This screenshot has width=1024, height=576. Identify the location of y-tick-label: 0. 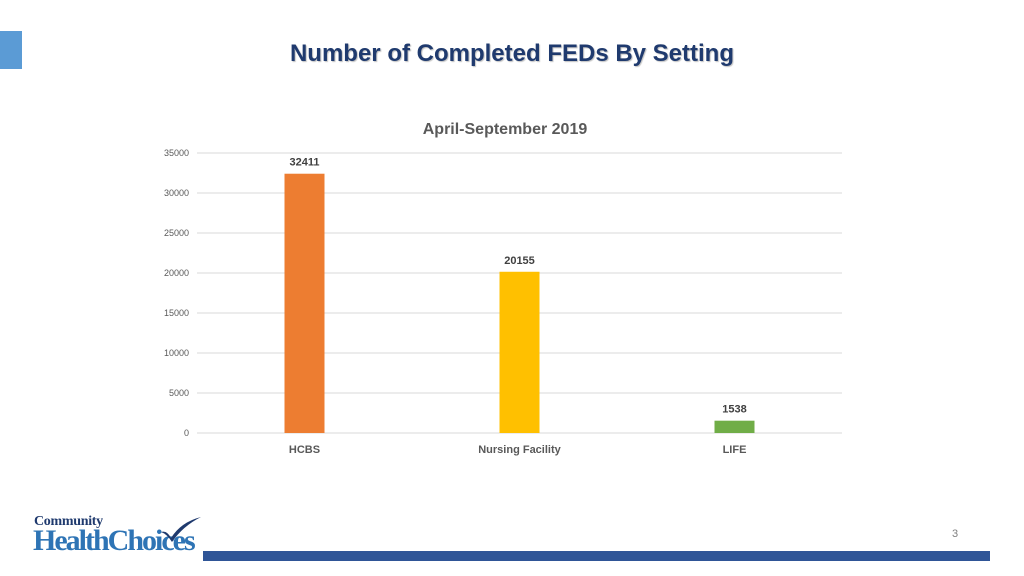
(186, 433).